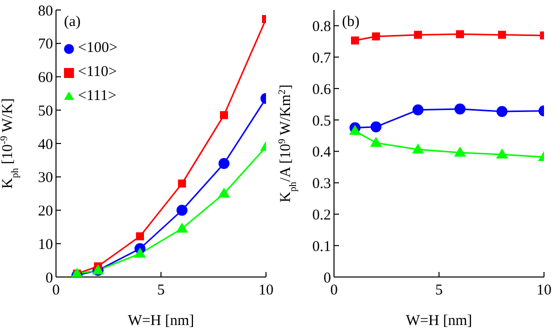  What do you see at coordinates (321, 246) in the screenshot?
I see `y-tick-label: 0.1` at bounding box center [321, 246].